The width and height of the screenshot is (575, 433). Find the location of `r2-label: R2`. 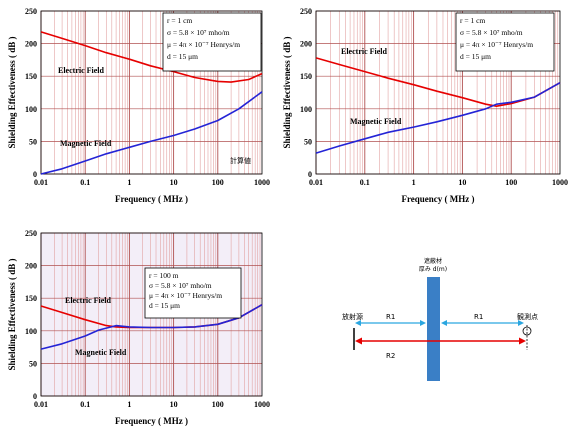

r2-label: R2 is located at coordinates (390, 356).